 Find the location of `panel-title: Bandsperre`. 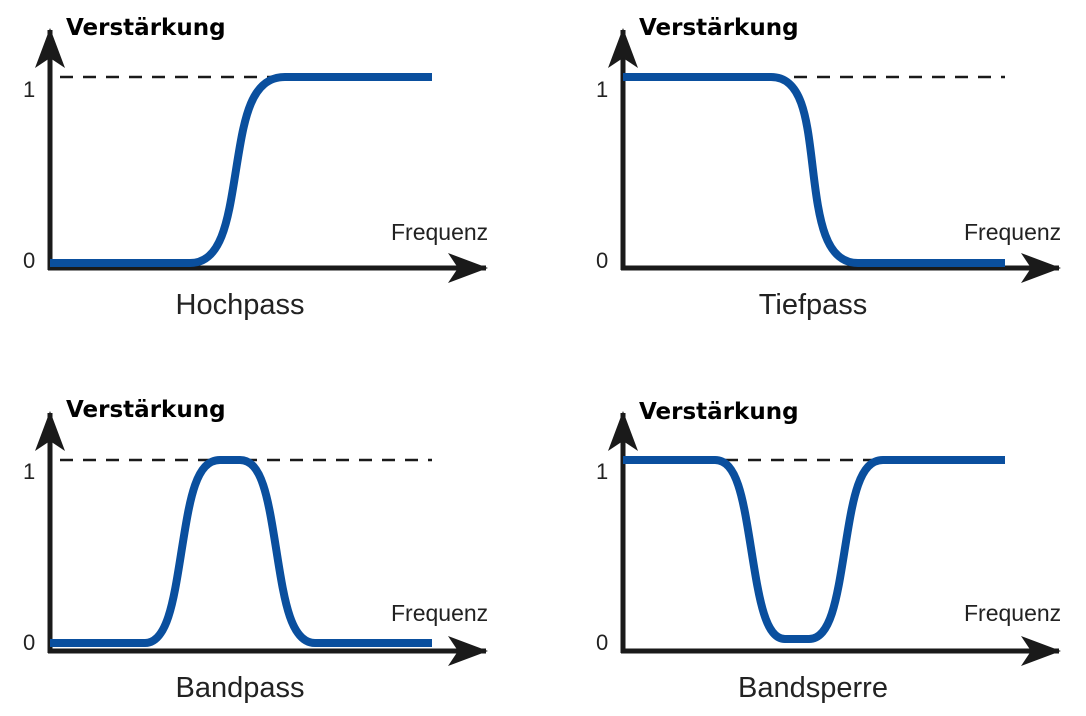

panel-title: Bandsperre is located at coordinates (813, 688).